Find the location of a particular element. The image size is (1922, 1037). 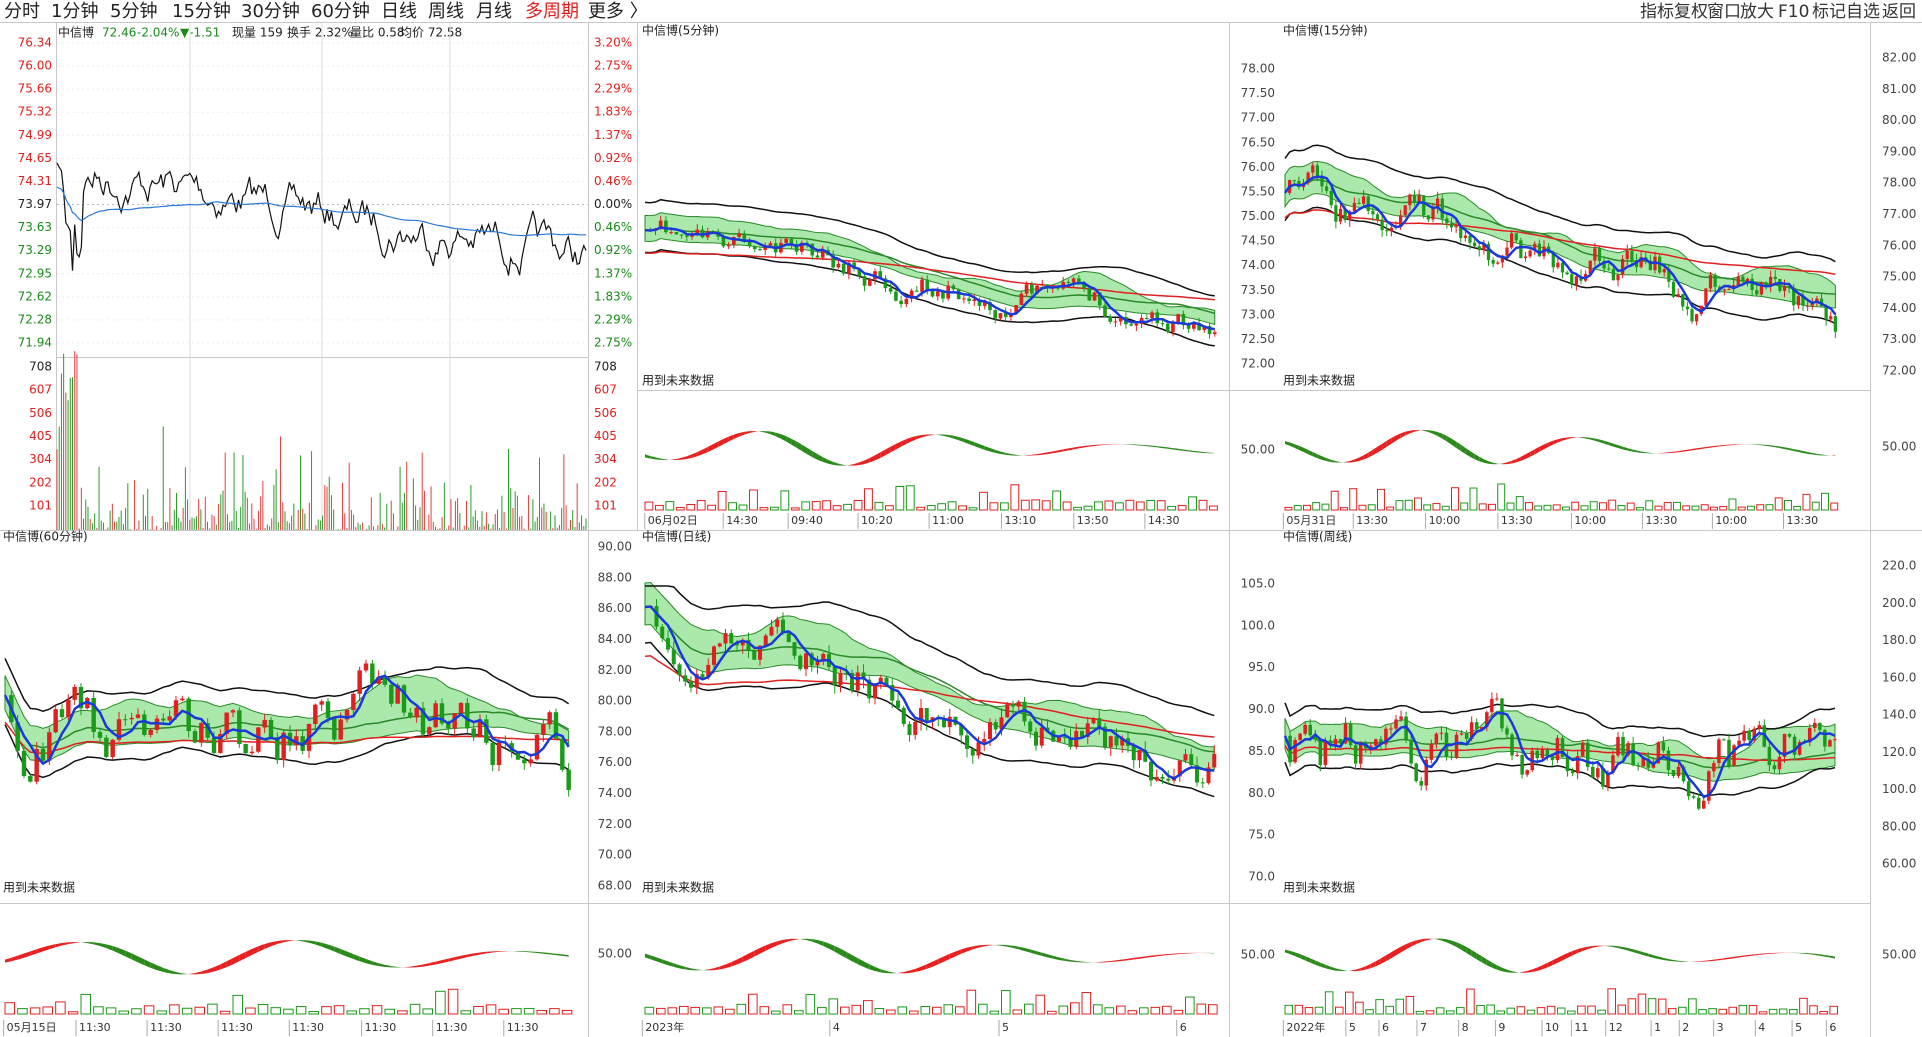

y-tick: 79.00 is located at coordinates (1899, 151).